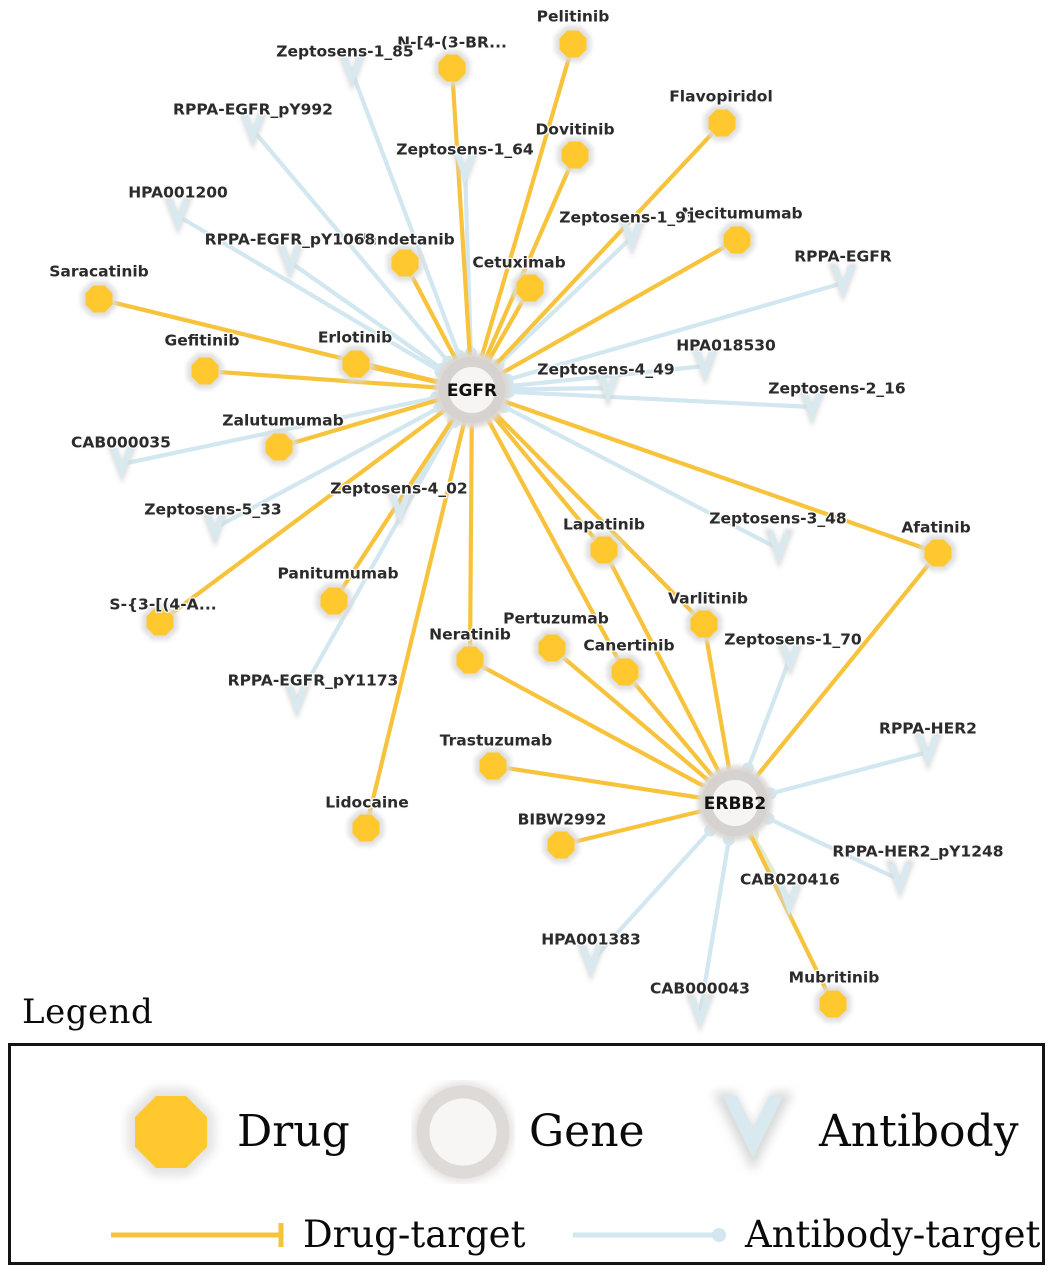  Describe the element at coordinates (317, 1234) in the screenshot. I see `legend-item-drug-target: Drug-target` at that location.